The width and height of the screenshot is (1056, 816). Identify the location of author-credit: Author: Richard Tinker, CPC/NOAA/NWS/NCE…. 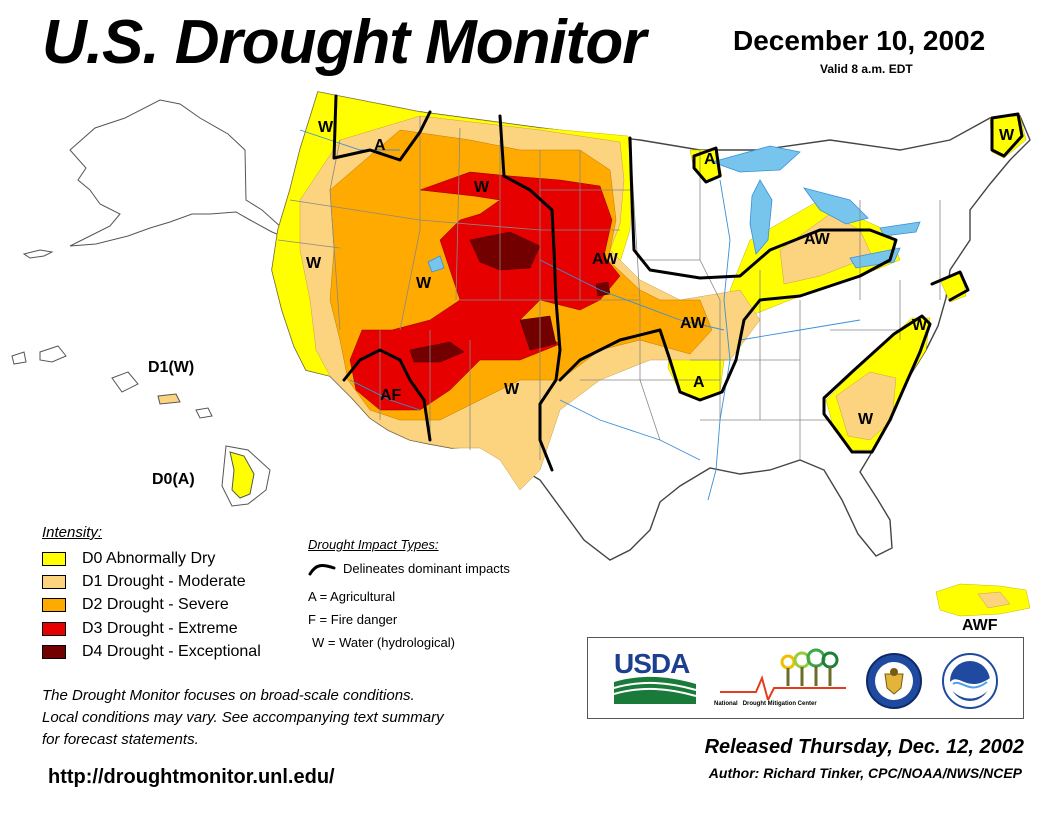
(865, 773).